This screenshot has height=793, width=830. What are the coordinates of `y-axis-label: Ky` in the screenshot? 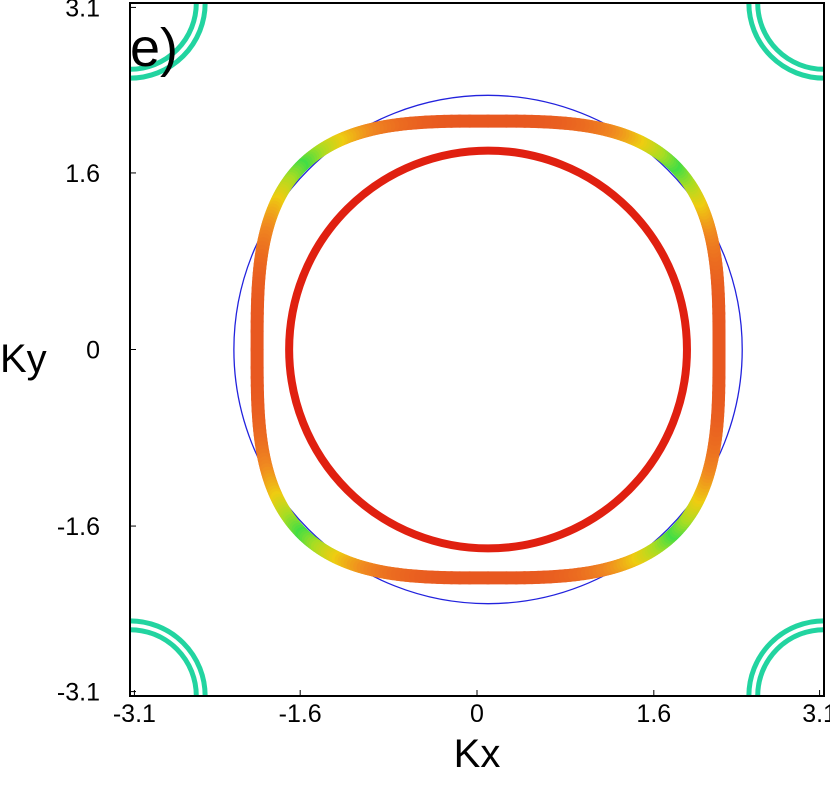 It's located at (23, 359).